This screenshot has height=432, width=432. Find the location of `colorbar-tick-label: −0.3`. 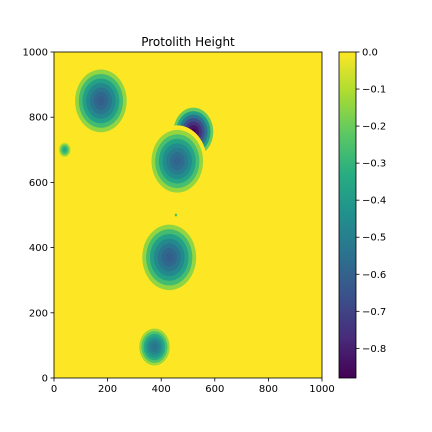

colorbar-tick-label: −0.3 is located at coordinates (374, 164).